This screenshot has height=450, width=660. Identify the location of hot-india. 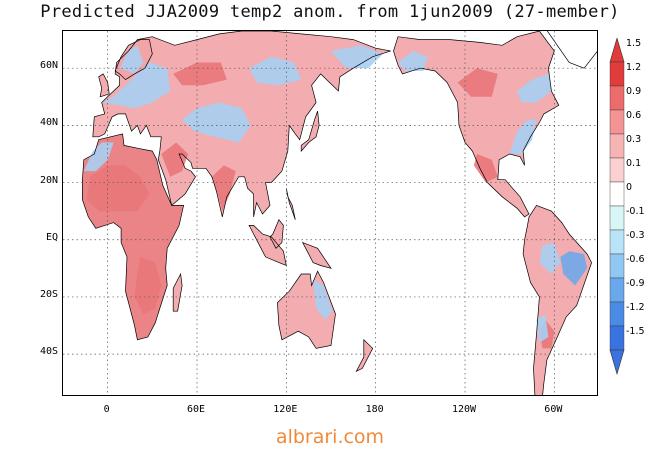
(223, 188).